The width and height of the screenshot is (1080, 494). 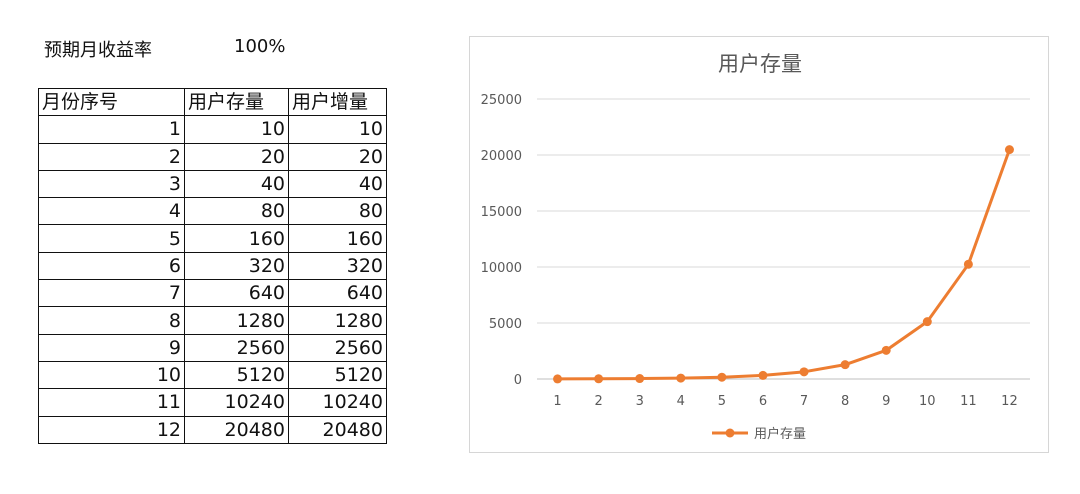 What do you see at coordinates (337, 129) in the screenshot?
I see `cell-increment: 10` at bounding box center [337, 129].